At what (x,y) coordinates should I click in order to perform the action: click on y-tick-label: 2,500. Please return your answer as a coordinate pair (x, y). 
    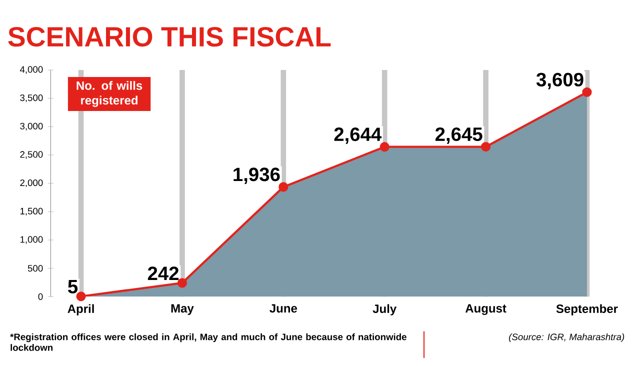
    Looking at the image, I should click on (31, 155).